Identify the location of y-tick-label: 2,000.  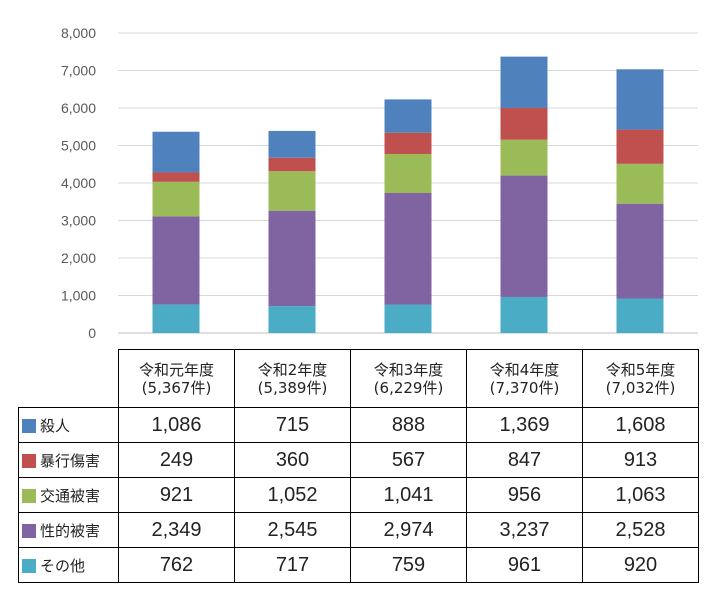
(78, 258).